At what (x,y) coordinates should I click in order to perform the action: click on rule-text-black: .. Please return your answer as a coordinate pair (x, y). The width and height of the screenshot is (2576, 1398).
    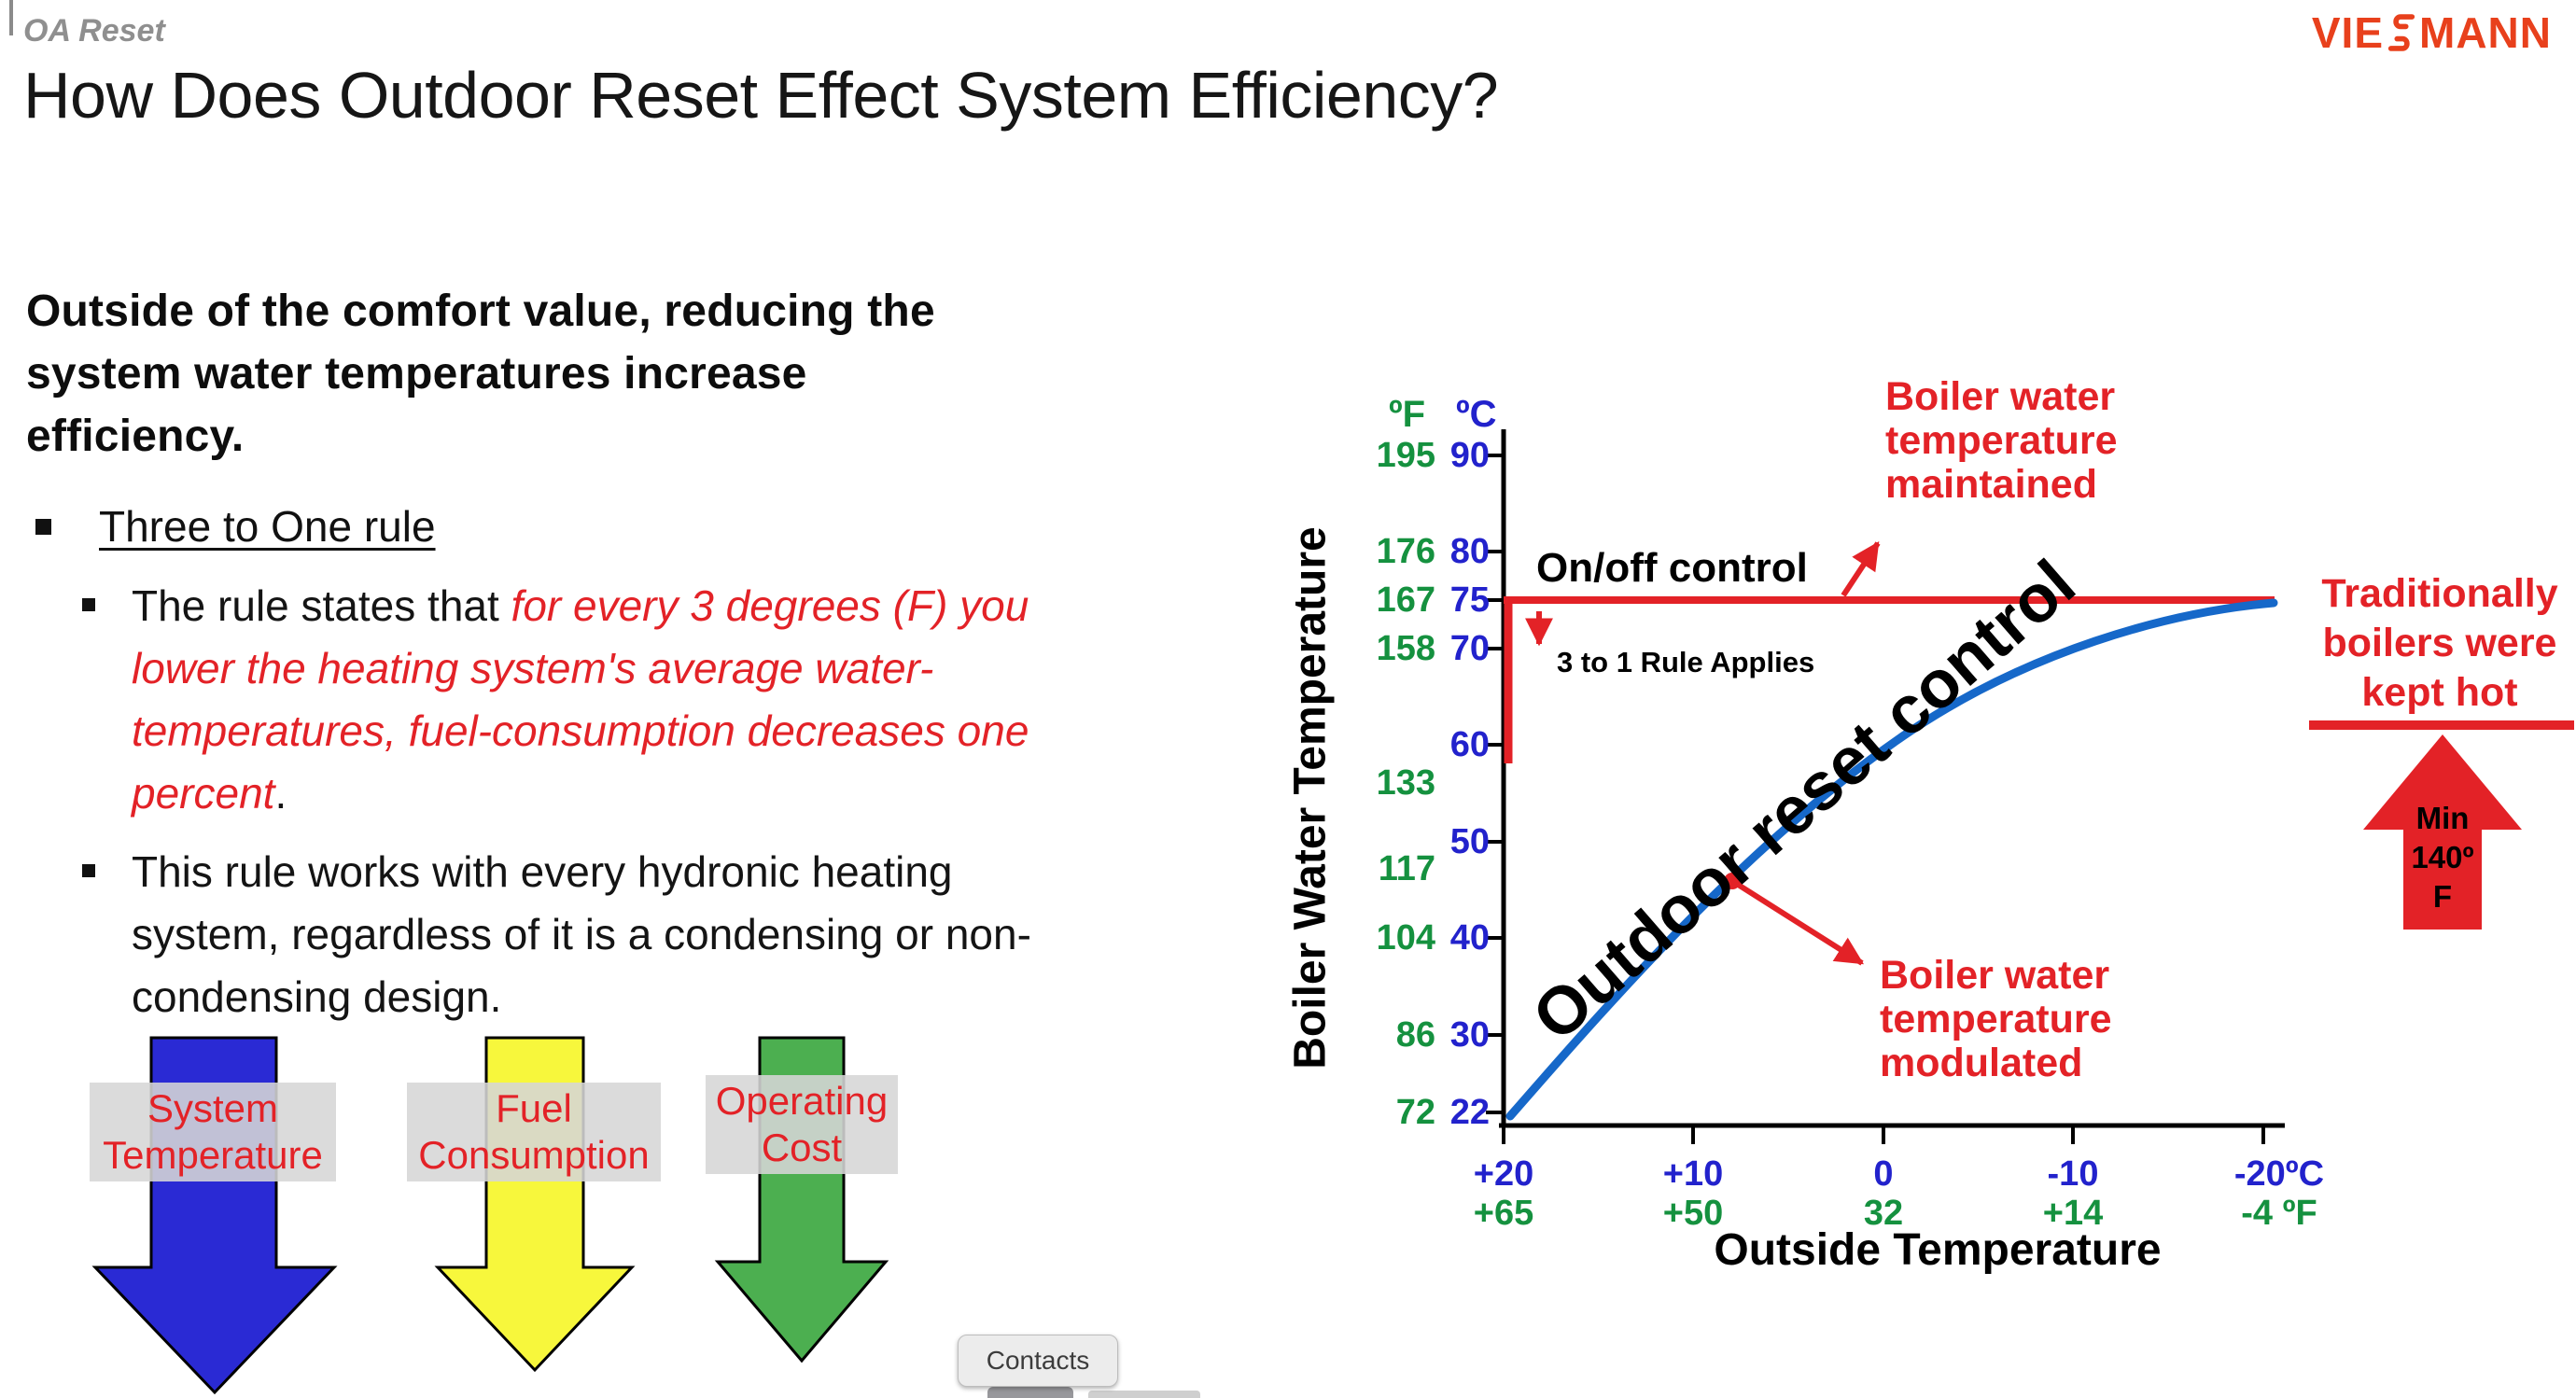
    Looking at the image, I should click on (280, 793).